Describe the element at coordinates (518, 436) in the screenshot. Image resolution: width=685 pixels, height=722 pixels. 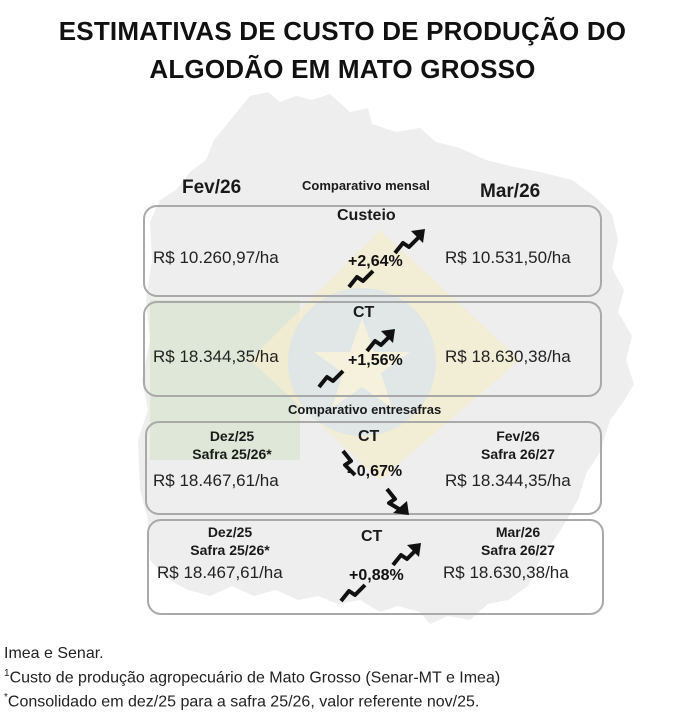
I see `right-period-month: Fev/26` at that location.